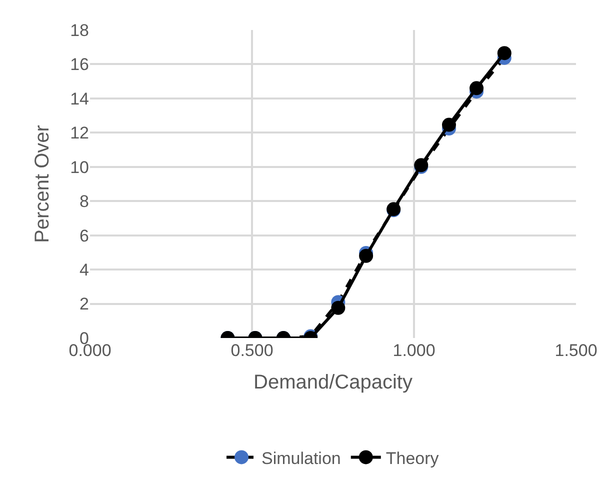  What do you see at coordinates (84, 304) in the screenshot?
I see `y-tick-label: 2` at bounding box center [84, 304].